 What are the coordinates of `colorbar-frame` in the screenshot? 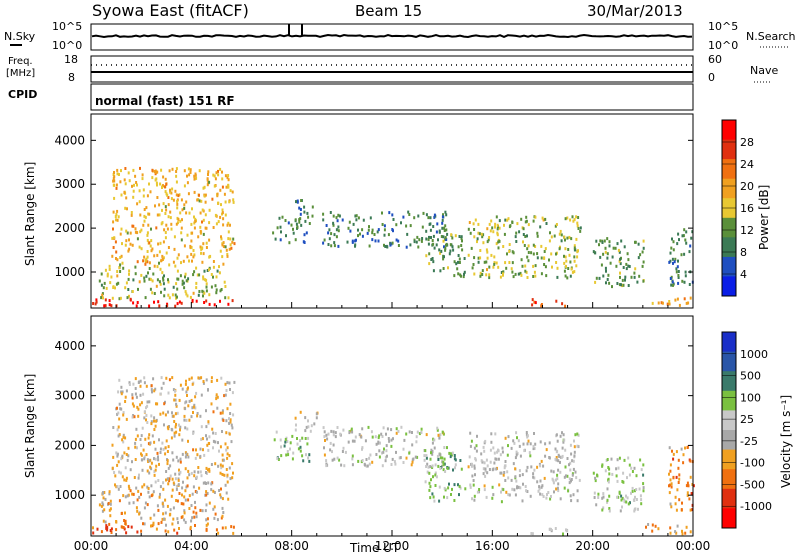 It's located at (729, 430).